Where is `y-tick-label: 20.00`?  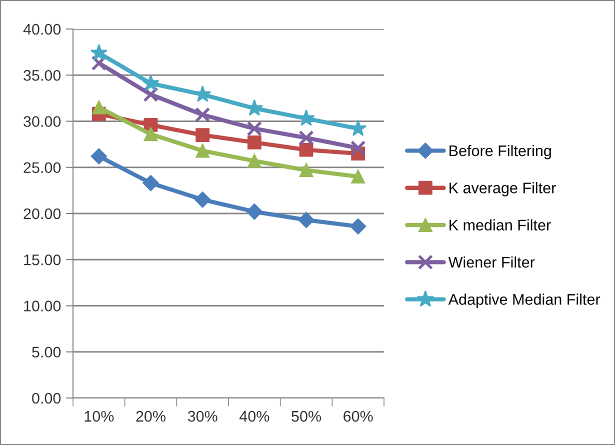 y-tick-label: 20.00 is located at coordinates (42, 214).